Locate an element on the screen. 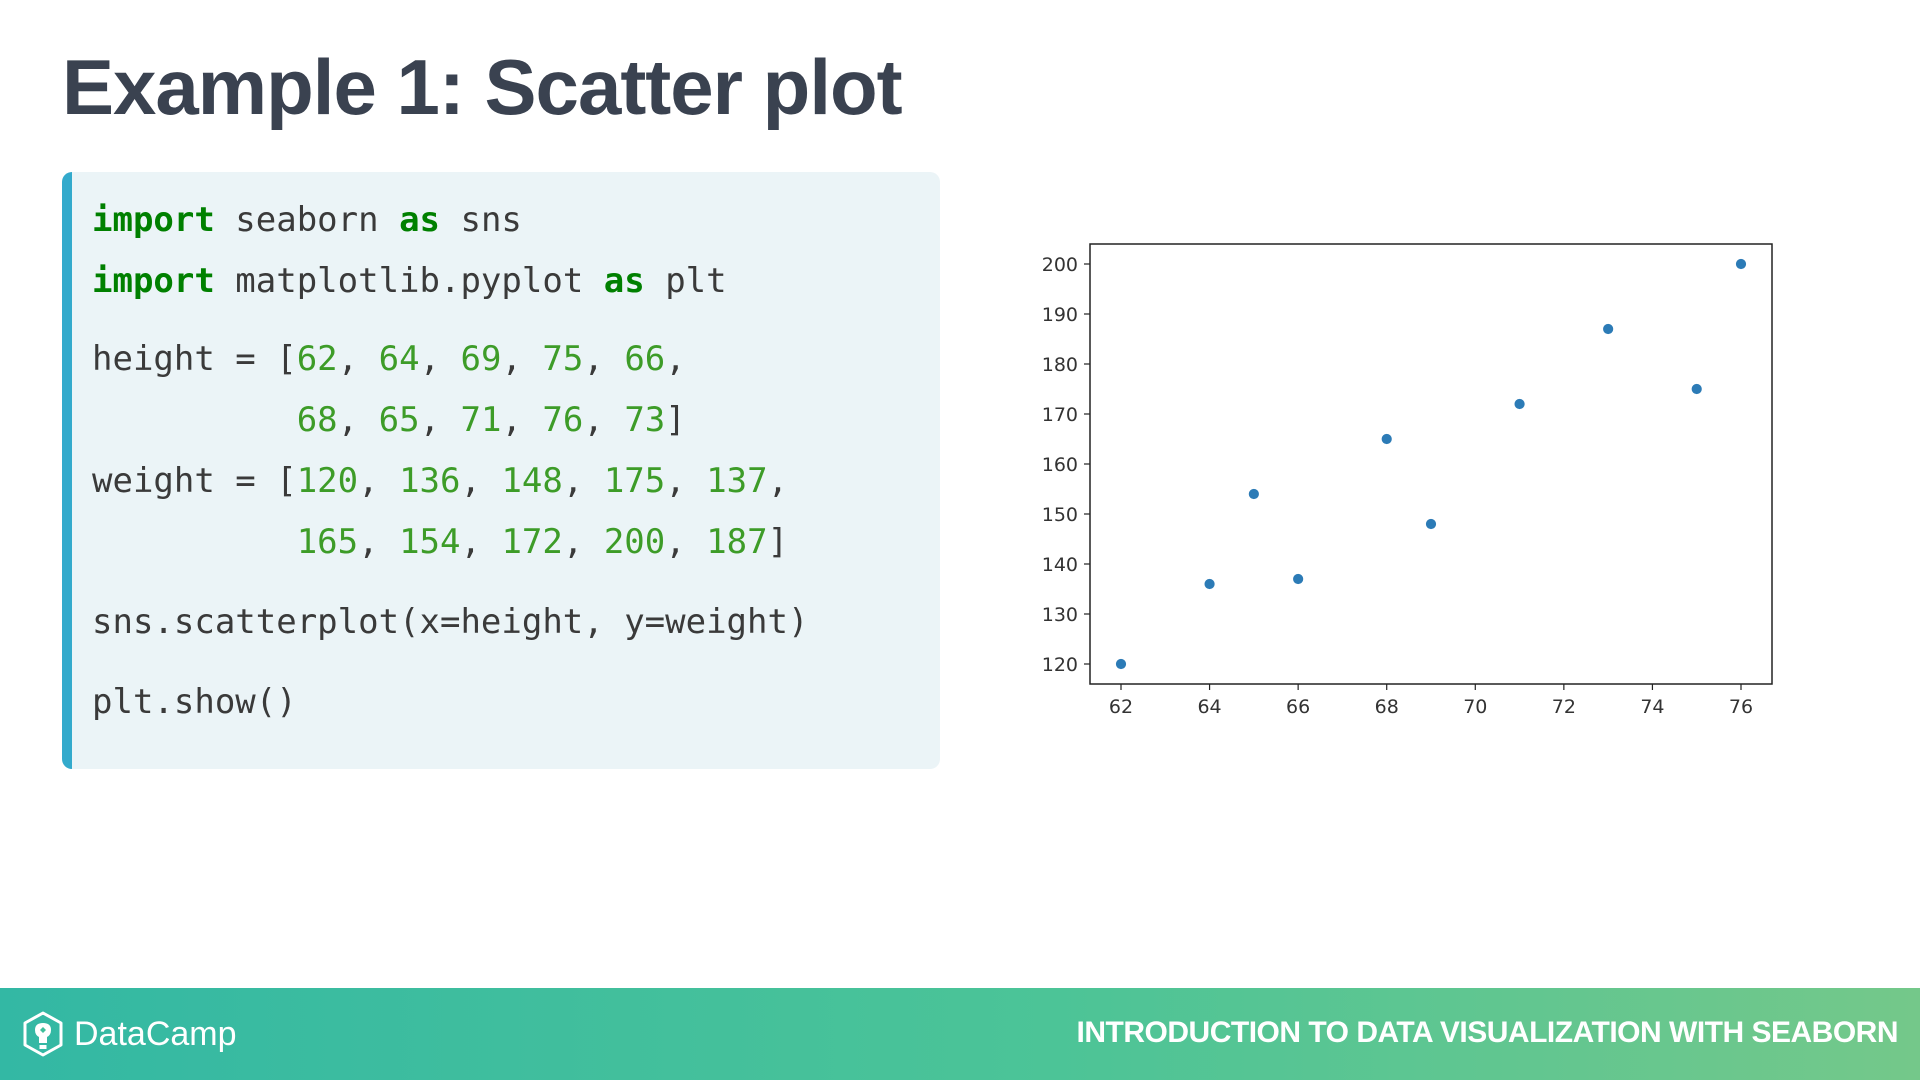  y-tick-label: 130 is located at coordinates (1060, 615).